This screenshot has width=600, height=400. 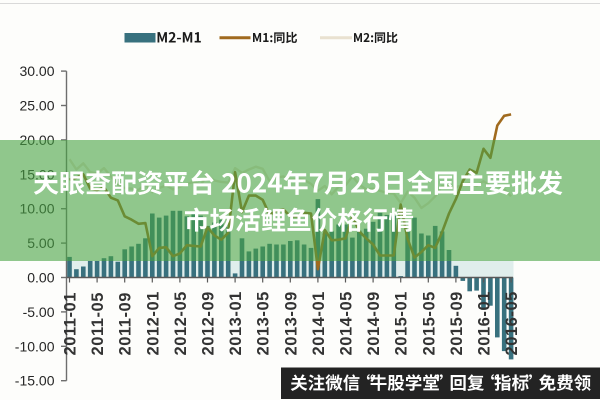 I want to click on svg-text: 2016-05, so click(x=512, y=323).